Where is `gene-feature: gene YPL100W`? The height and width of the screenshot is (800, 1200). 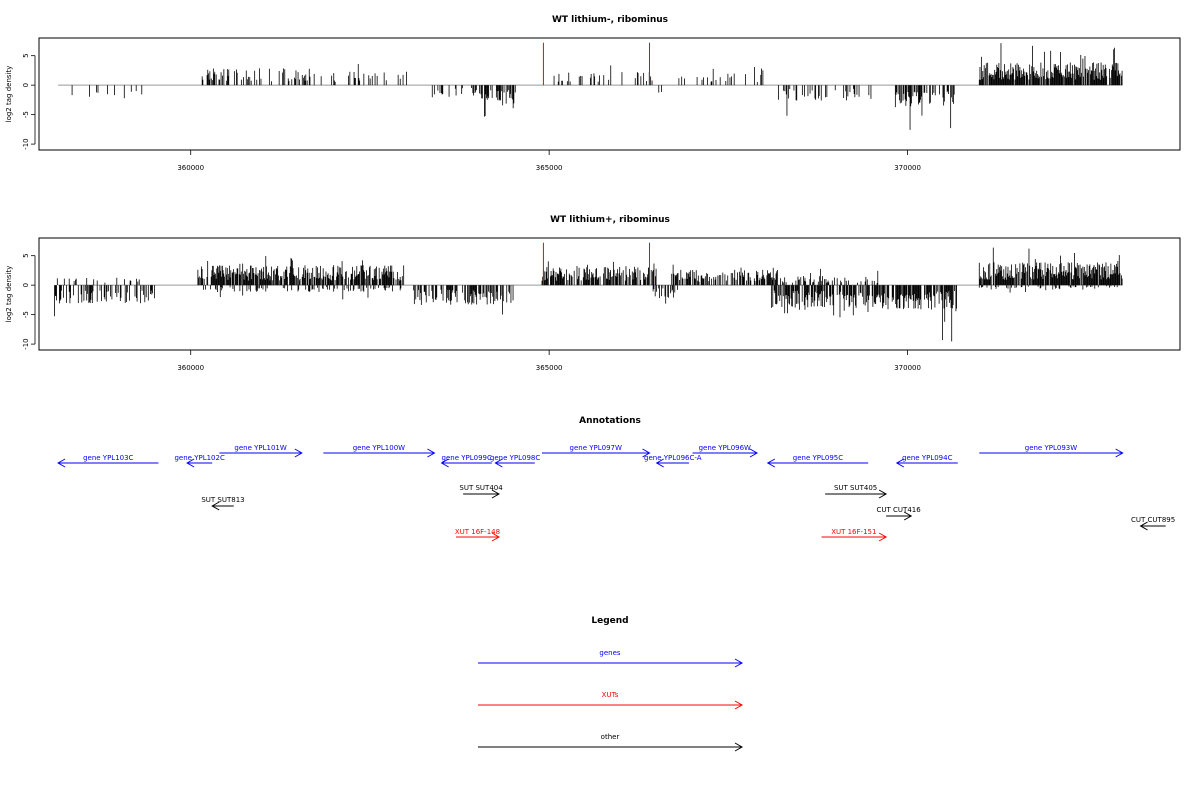 gene-feature: gene YPL100W is located at coordinates (379, 451).